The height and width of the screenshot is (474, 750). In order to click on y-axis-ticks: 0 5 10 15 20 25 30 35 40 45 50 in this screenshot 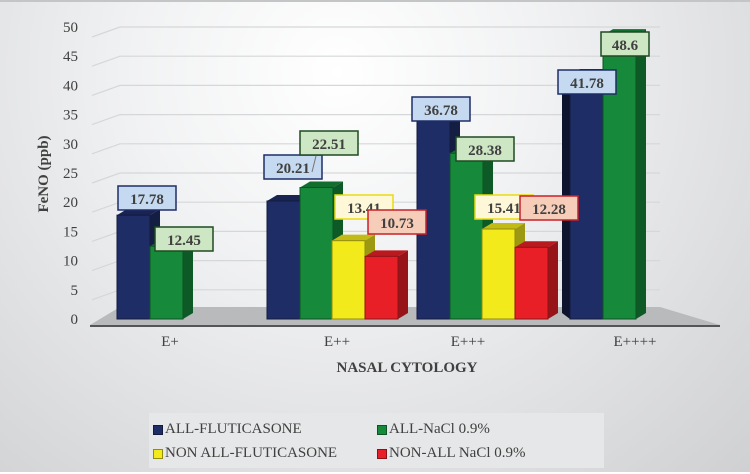, I will do `click(70, 174)`.